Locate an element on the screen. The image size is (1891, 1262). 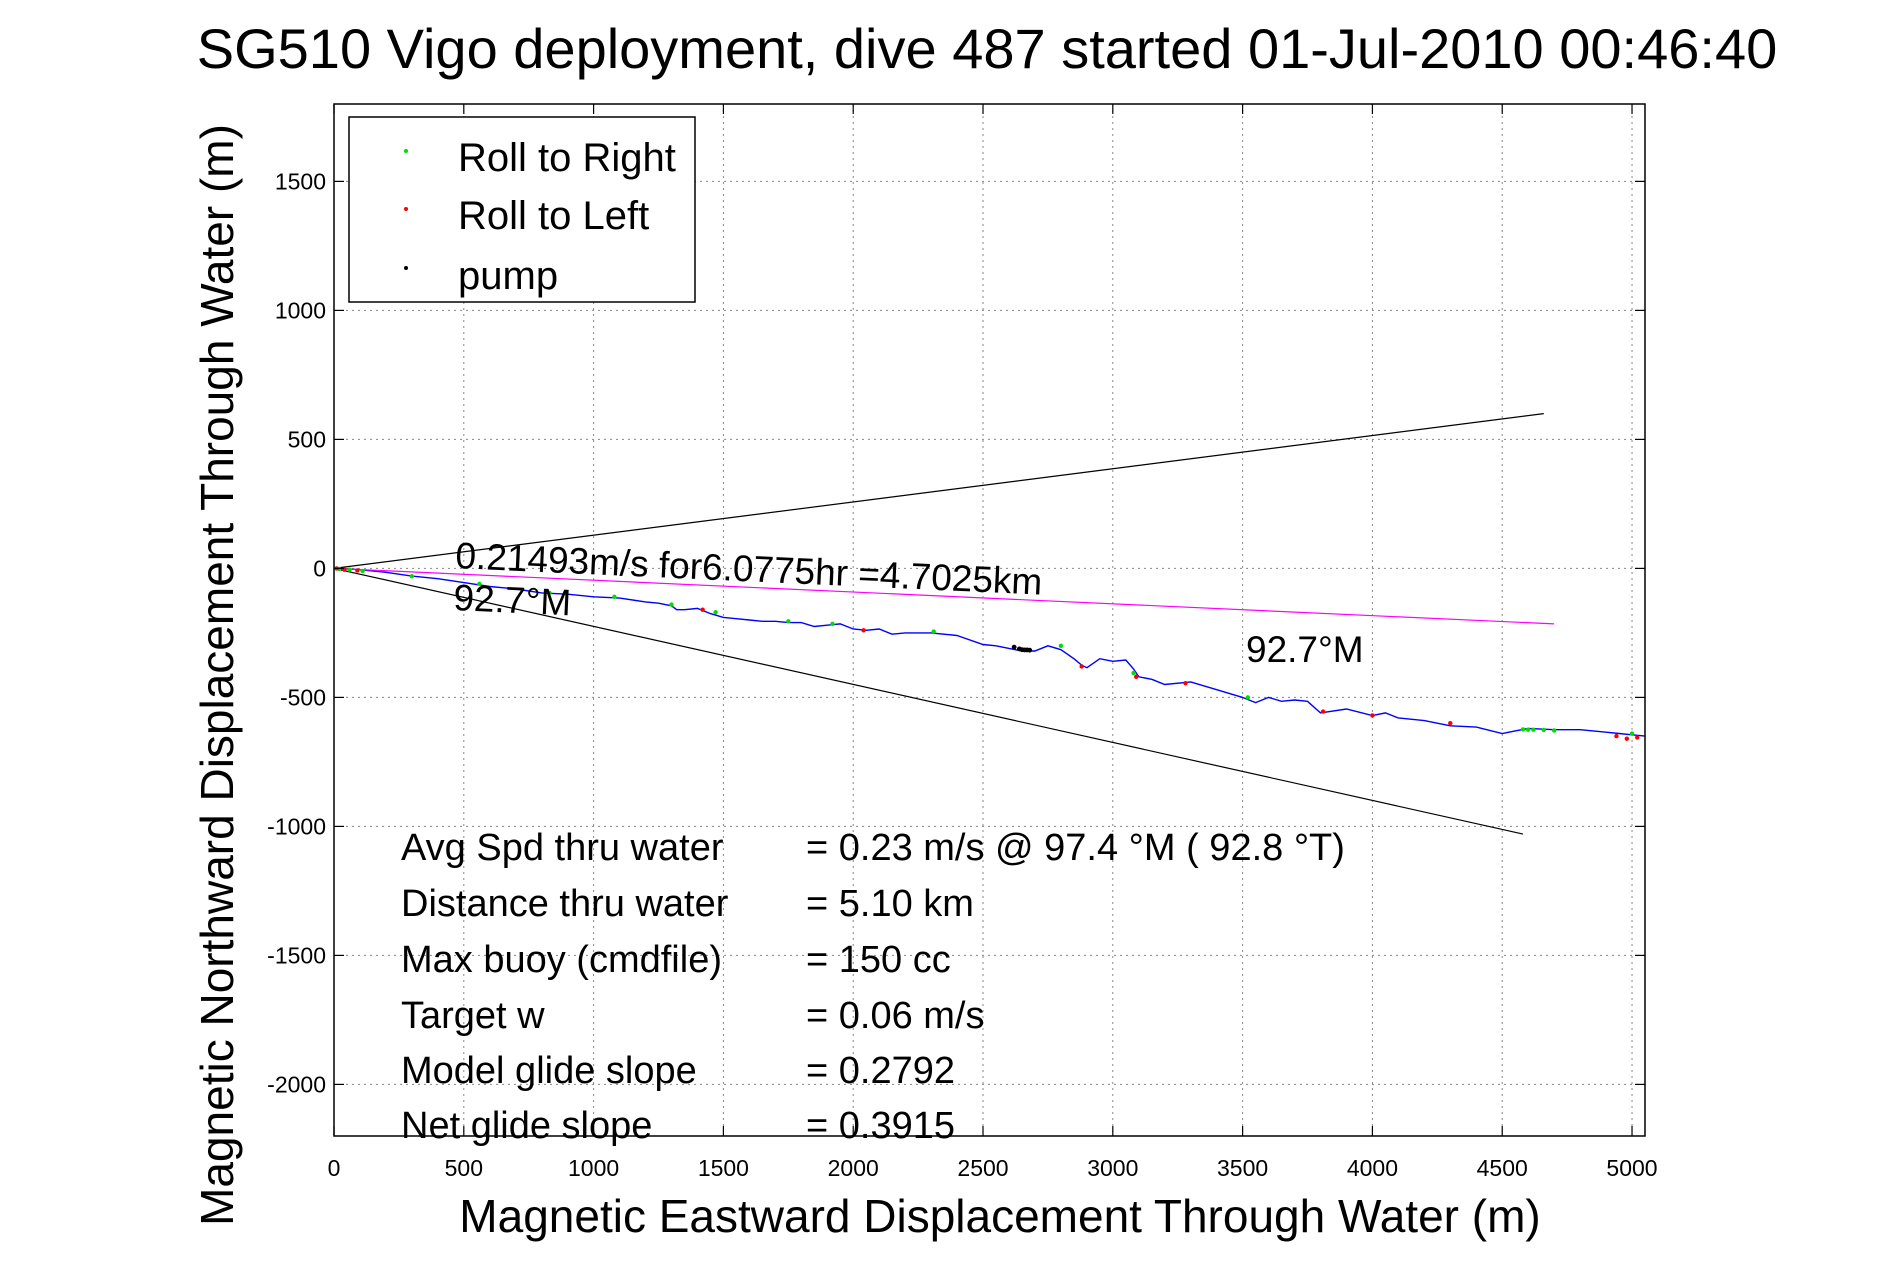
y-tick-label: -1000 is located at coordinates (296, 826).